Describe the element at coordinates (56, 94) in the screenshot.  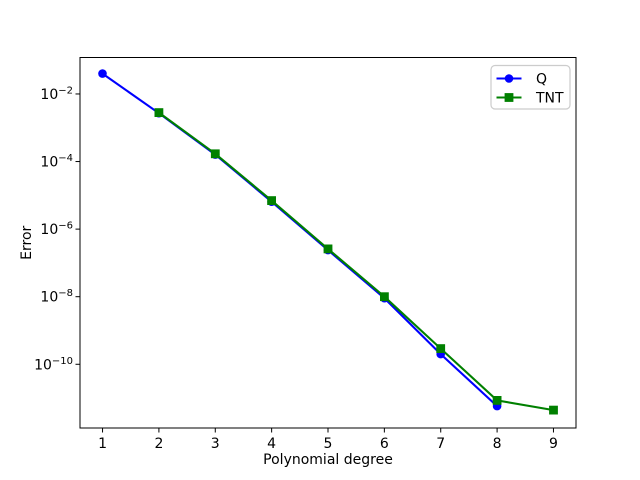
I see `y-tick-label: 10⁻²` at that location.